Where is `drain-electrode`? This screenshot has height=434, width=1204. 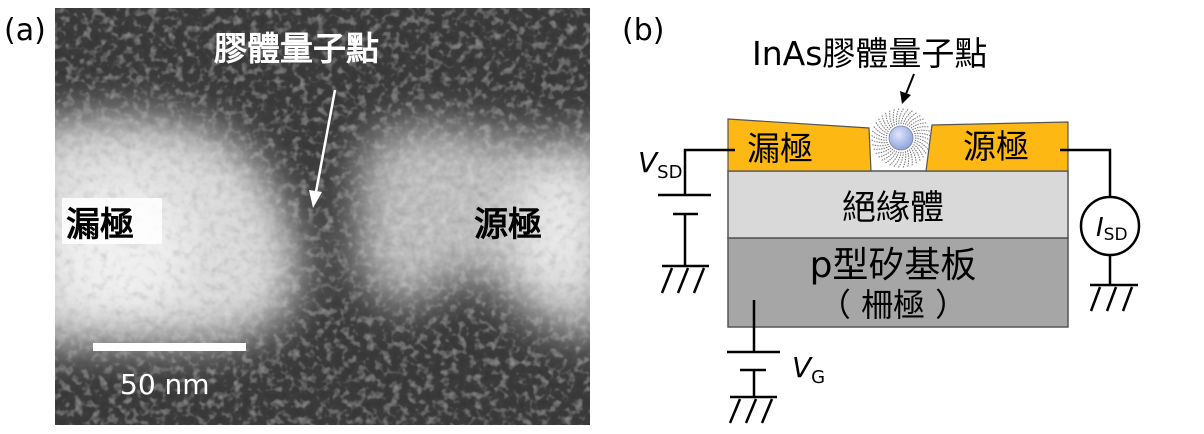 drain-electrode is located at coordinates (799, 145).